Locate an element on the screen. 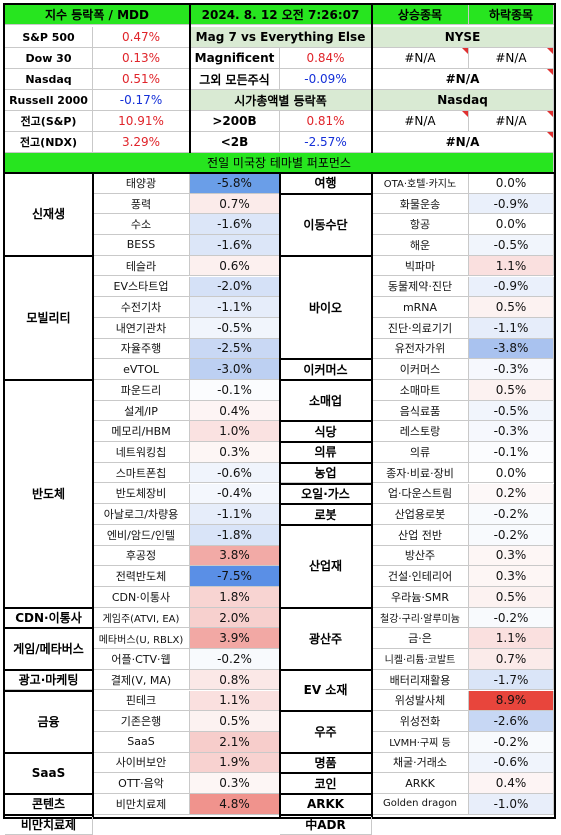 The width and height of the screenshot is (561, 835). right-theme-name: 동물제약·진단 is located at coordinates (420, 287).